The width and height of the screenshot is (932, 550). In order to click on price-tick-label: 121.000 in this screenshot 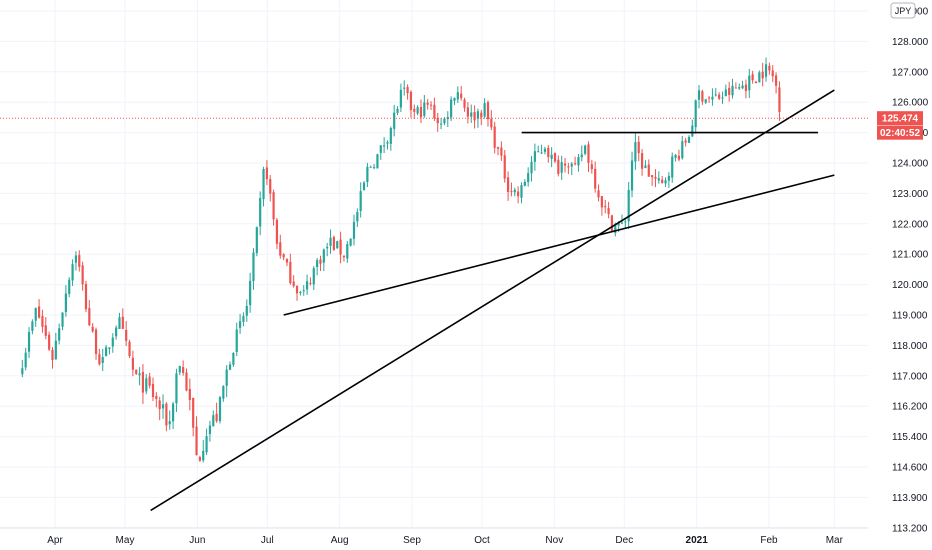, I will do `click(910, 255)`.